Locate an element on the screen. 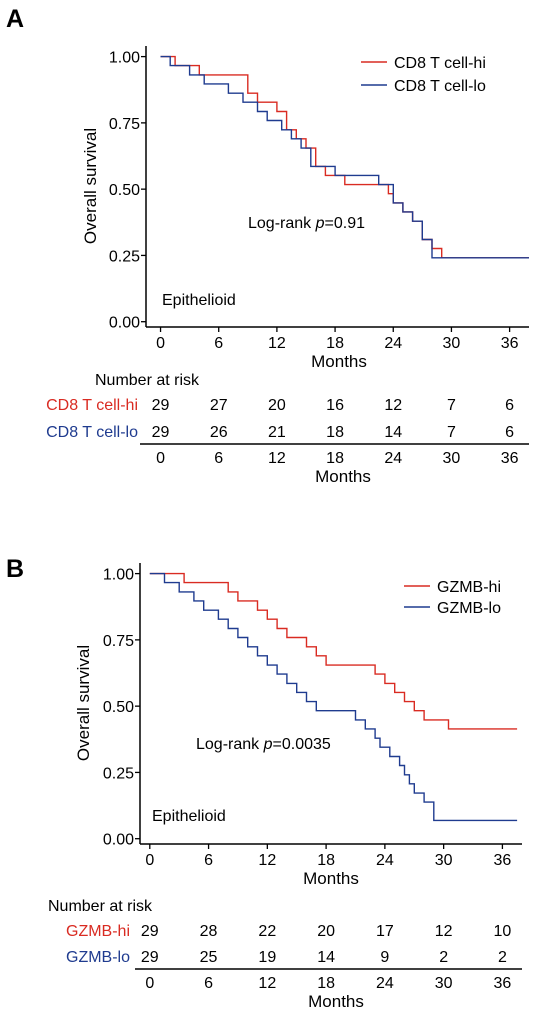 The image size is (543, 1019). risk-cell: 27 is located at coordinates (219, 405).